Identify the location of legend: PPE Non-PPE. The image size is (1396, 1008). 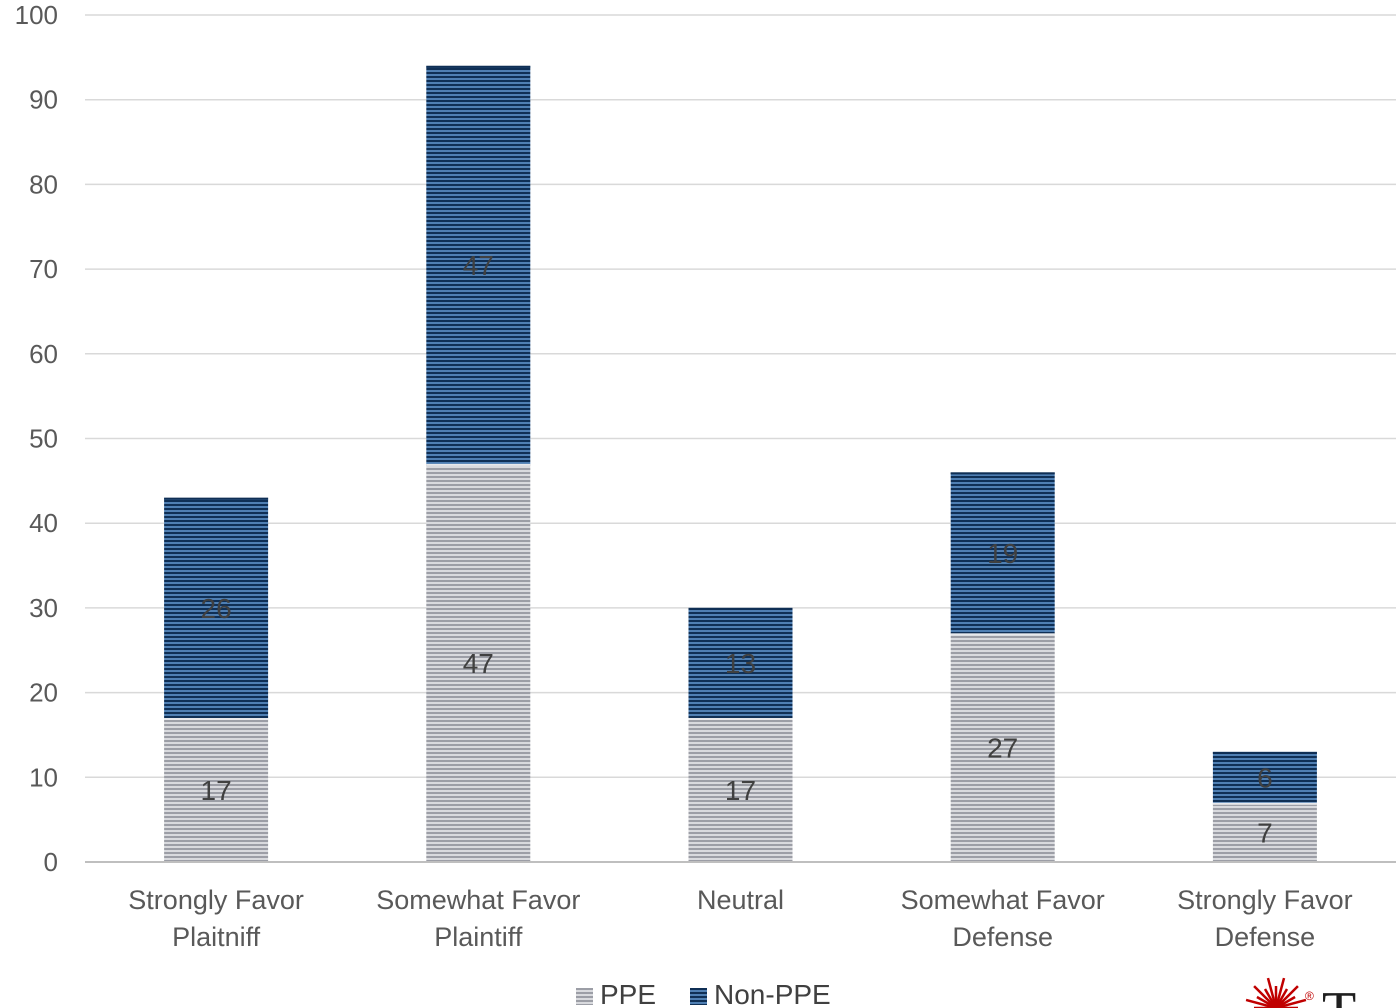
(703, 993).